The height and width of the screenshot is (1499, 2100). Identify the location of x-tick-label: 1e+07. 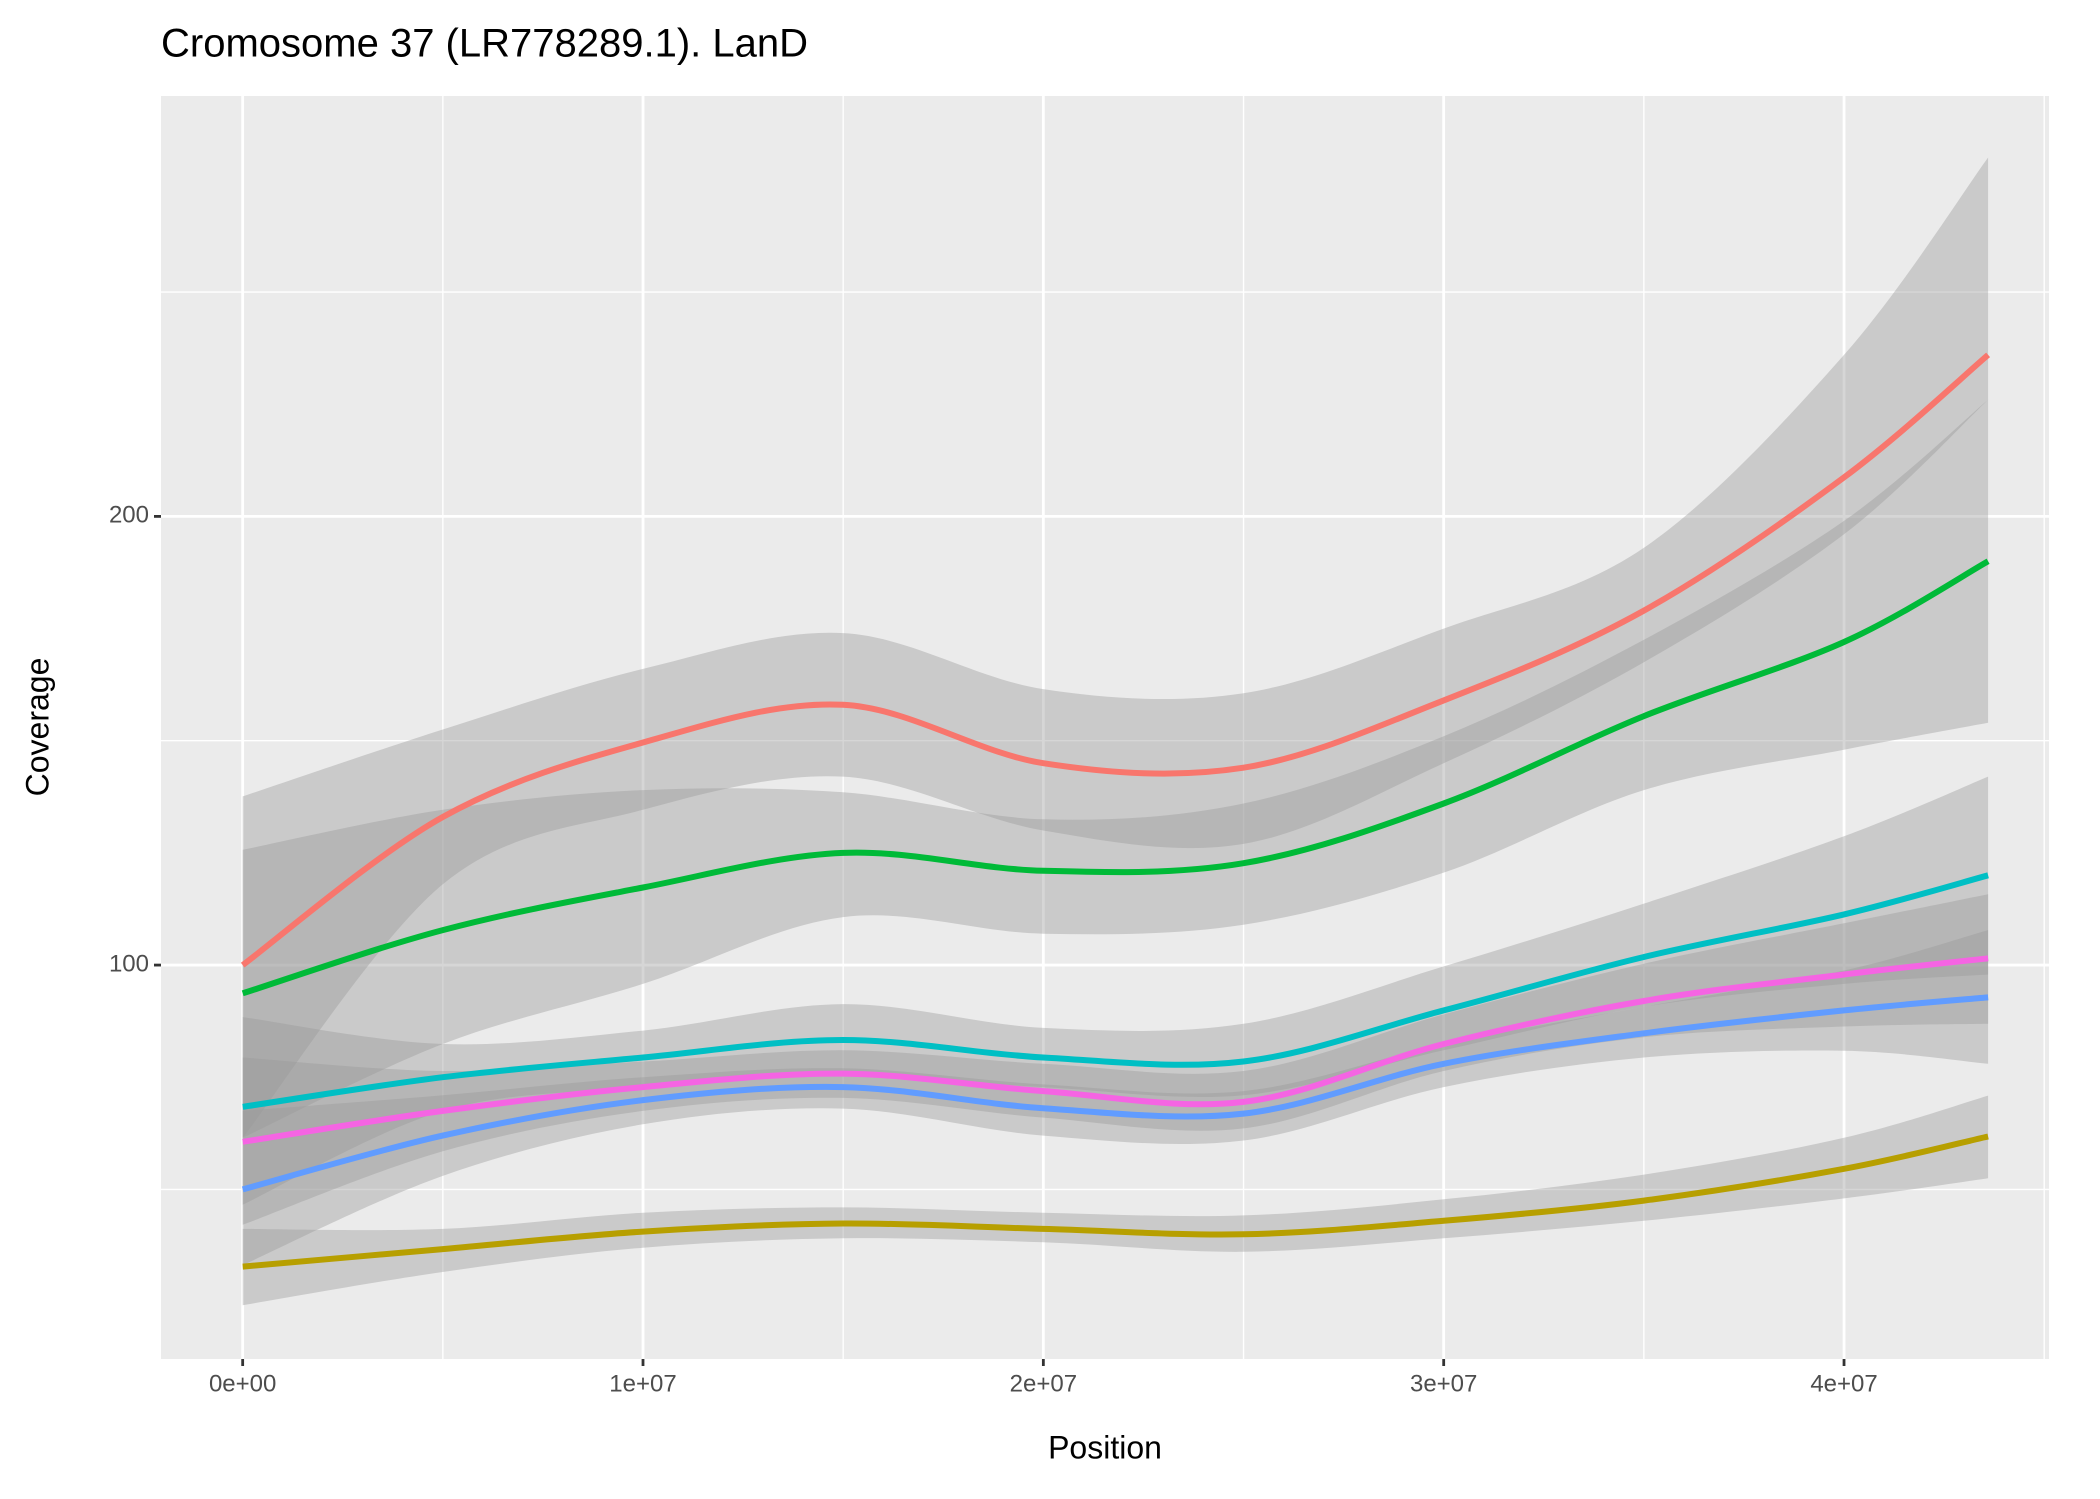
(642, 1383).